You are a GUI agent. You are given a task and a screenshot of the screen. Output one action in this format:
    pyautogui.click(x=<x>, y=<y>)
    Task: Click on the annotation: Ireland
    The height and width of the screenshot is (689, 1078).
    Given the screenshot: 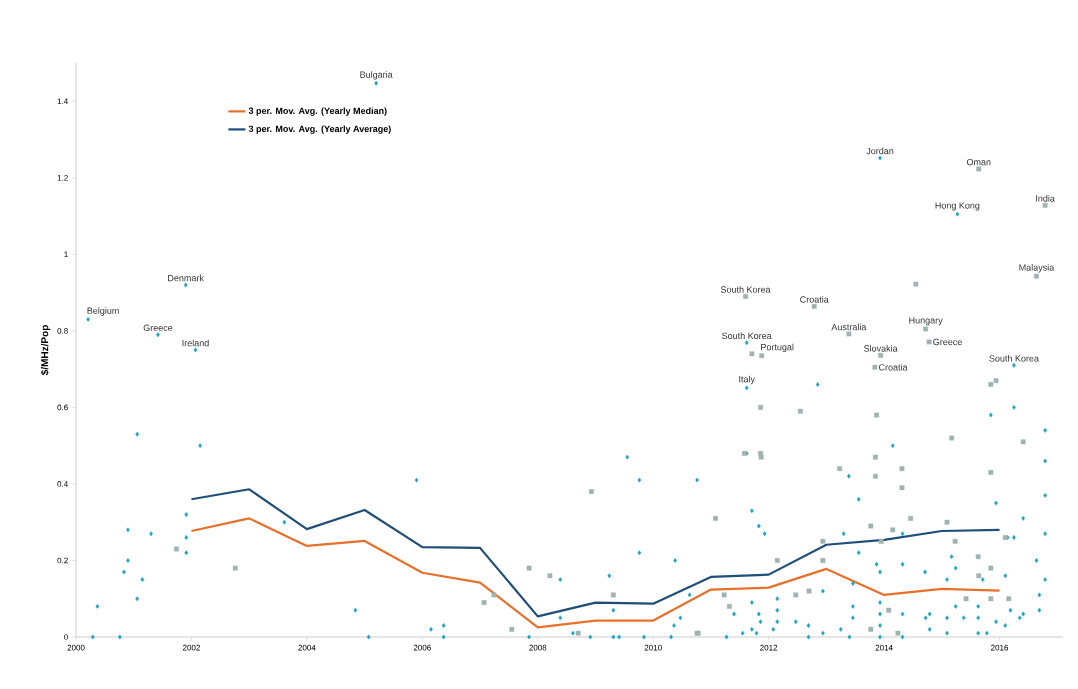 What is the action you would take?
    pyautogui.click(x=195, y=343)
    